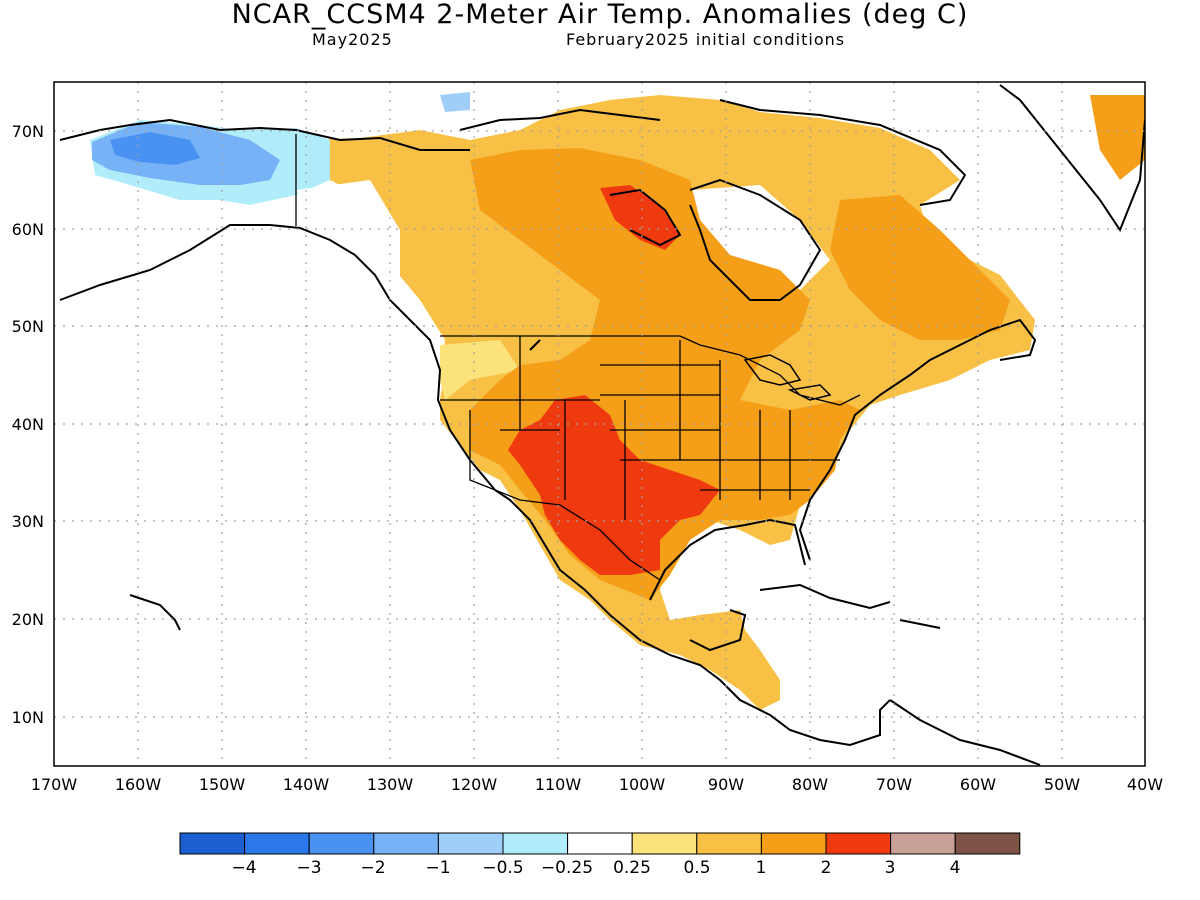 The image size is (1200, 900). What do you see at coordinates (28, 131) in the screenshot?
I see `lat-label: 70N` at bounding box center [28, 131].